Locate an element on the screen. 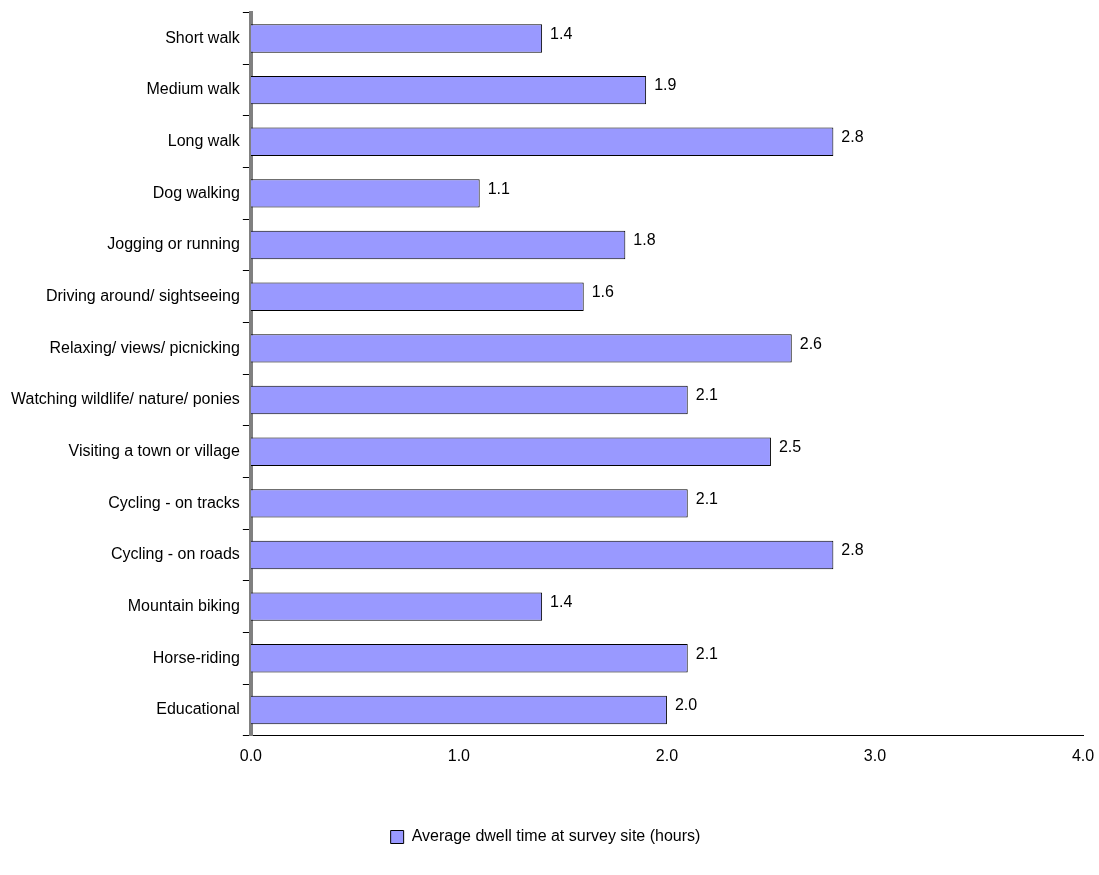 The height and width of the screenshot is (875, 1099). x-tick-label: 2.0 is located at coordinates (667, 755).